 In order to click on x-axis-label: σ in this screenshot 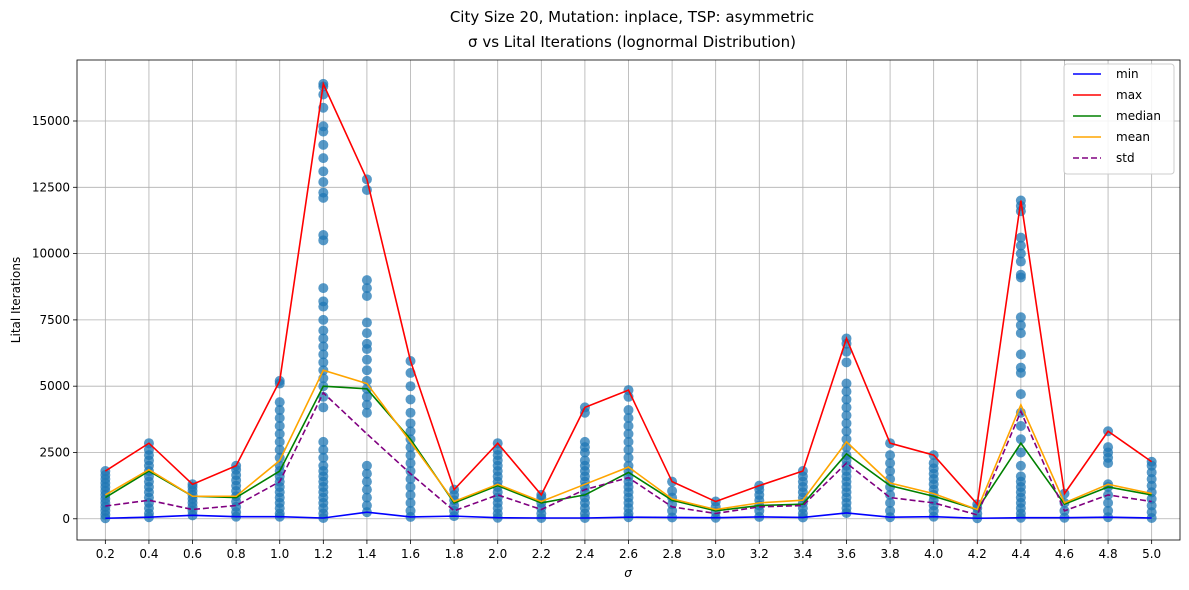, I will do `click(628, 573)`.